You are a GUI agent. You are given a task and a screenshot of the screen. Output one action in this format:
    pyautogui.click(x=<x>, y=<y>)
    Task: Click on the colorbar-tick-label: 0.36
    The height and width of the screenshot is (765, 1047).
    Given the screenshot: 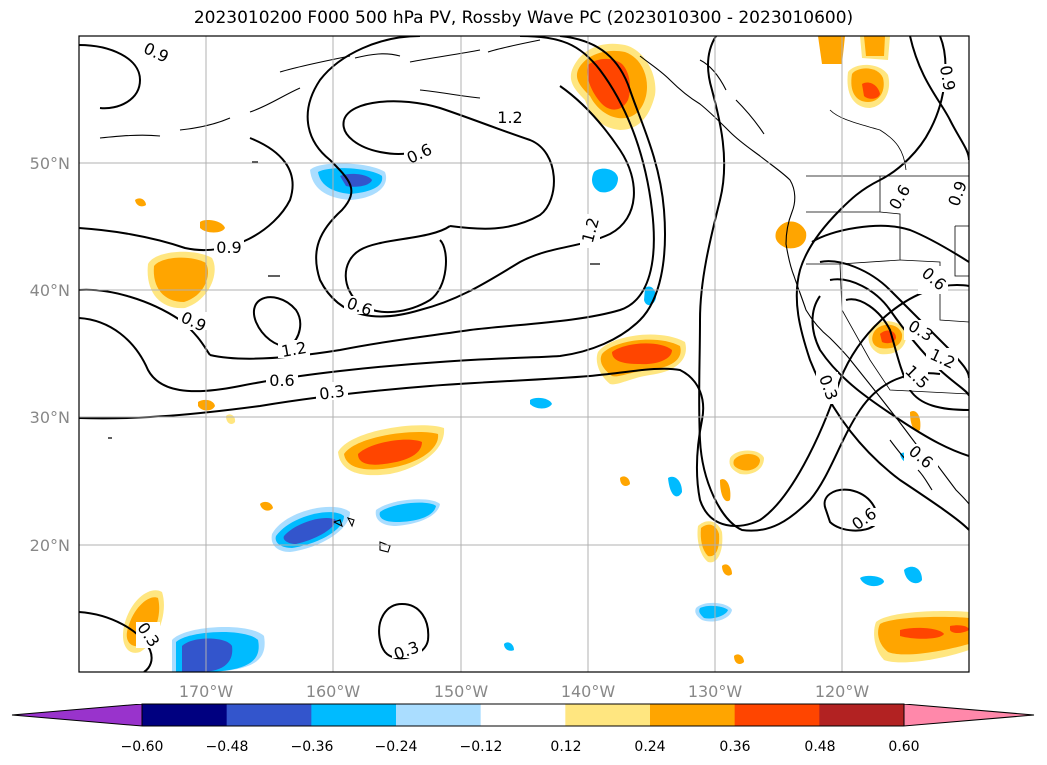 What is the action you would take?
    pyautogui.click(x=734, y=747)
    